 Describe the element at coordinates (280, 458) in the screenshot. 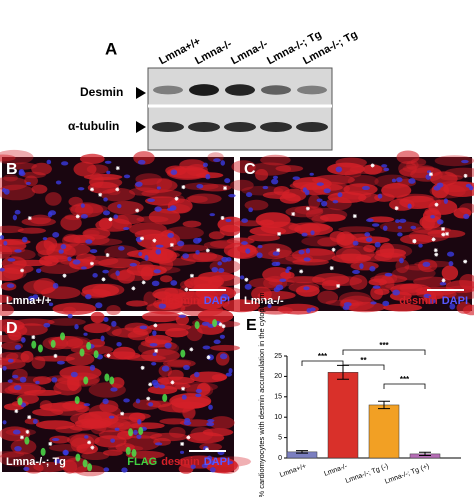

I see `y-tick-label: 0` at that location.